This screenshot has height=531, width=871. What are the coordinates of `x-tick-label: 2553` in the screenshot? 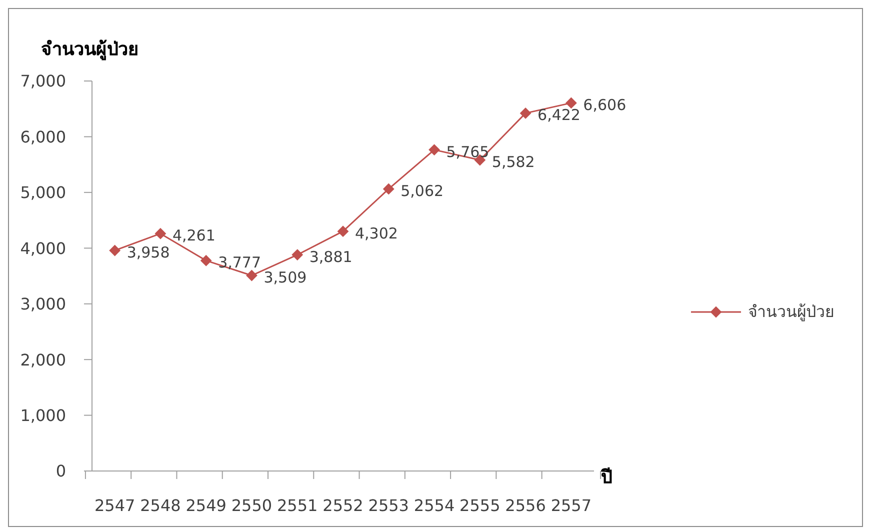 It's located at (388, 505).